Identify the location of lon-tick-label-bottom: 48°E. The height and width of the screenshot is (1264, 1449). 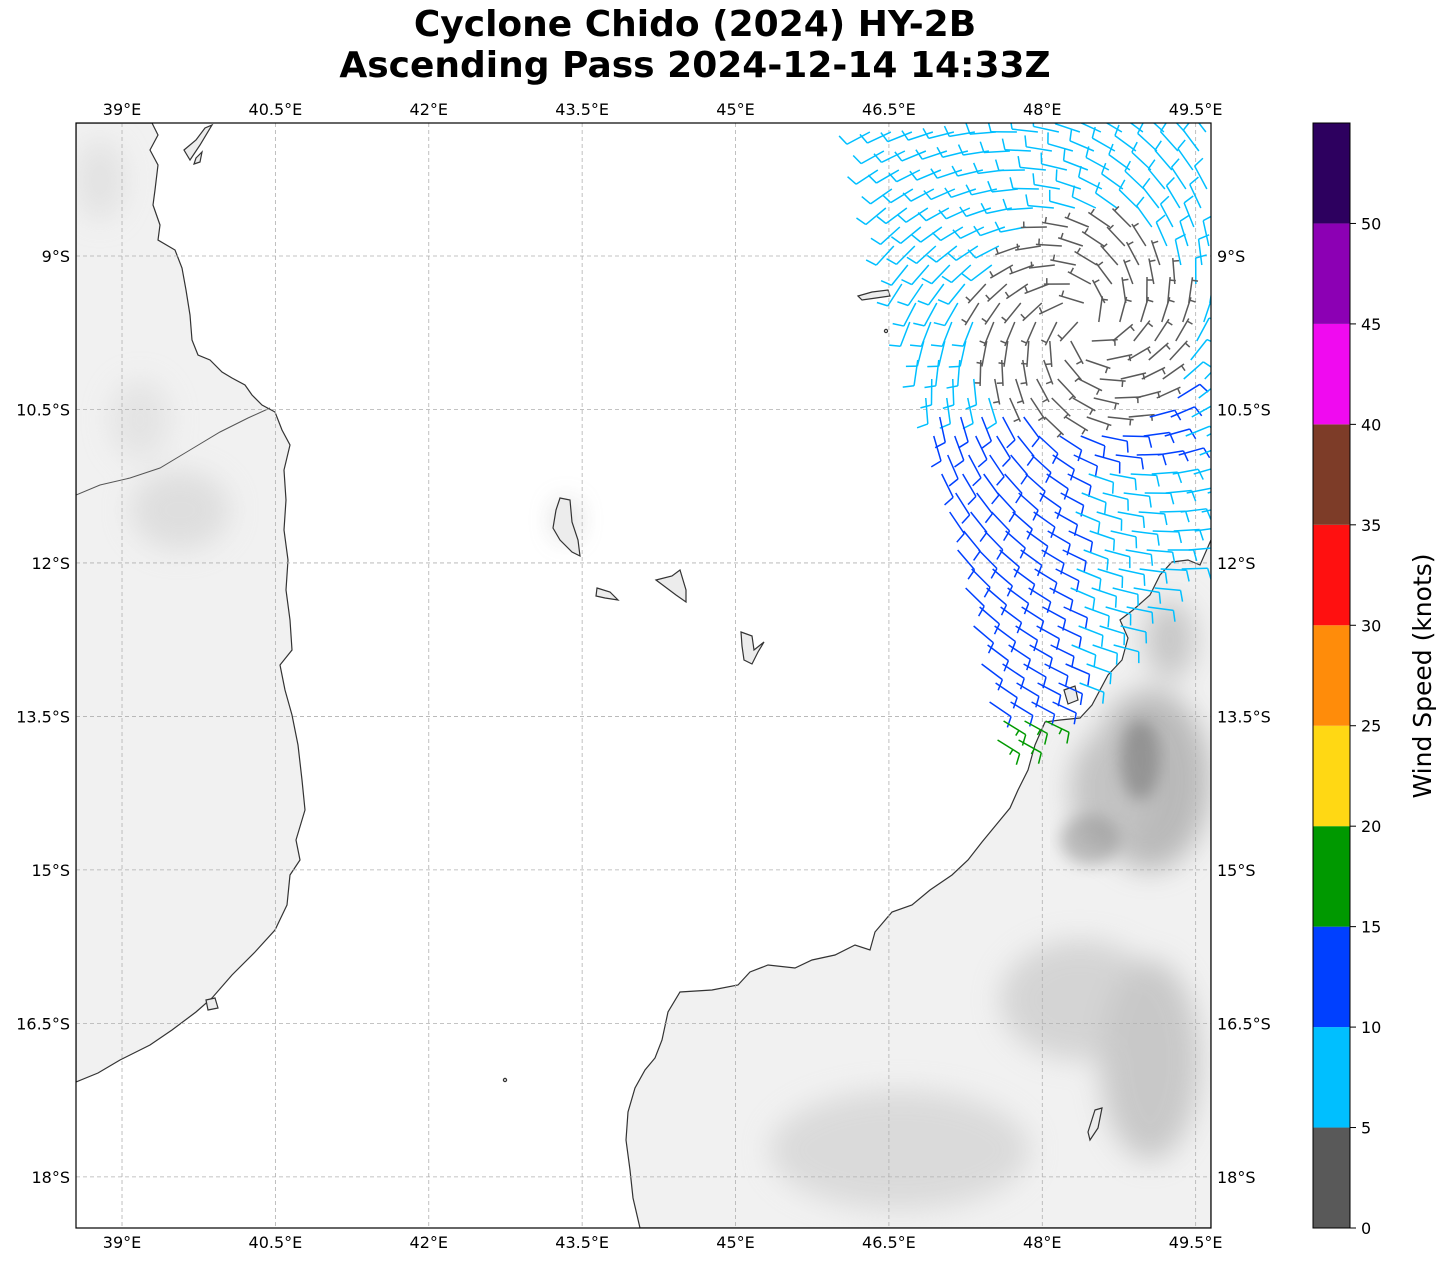
(1042, 1242).